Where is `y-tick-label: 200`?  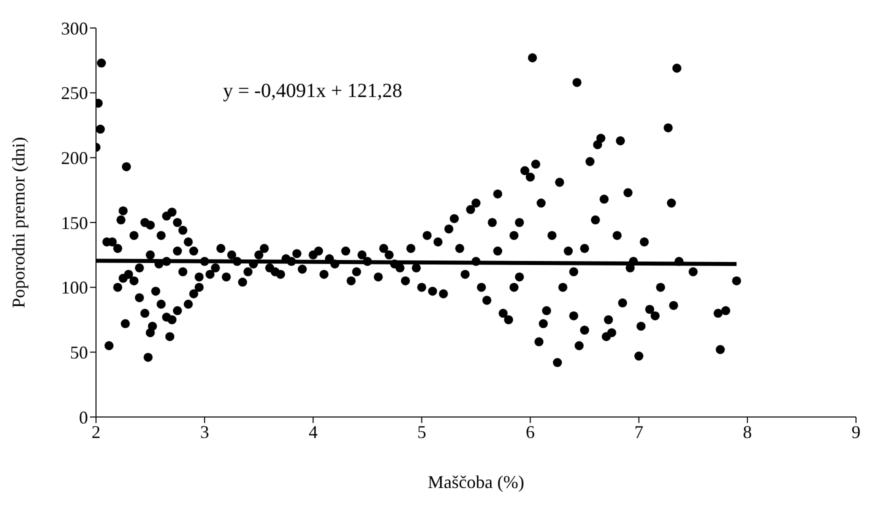
y-tick-label: 200 is located at coordinates (74, 158).